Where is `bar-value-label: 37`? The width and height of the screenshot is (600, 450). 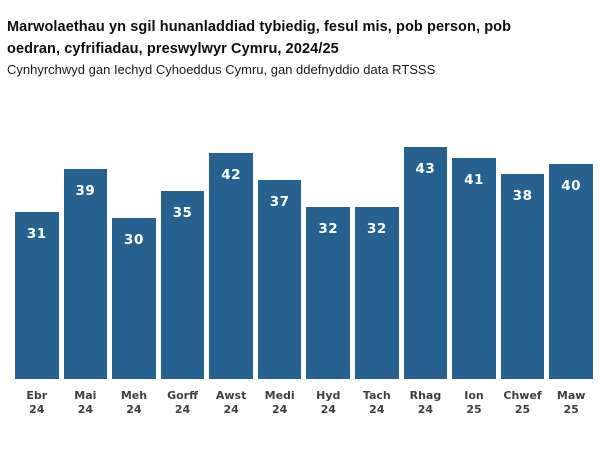
bar-value-label: 37 is located at coordinates (279, 201).